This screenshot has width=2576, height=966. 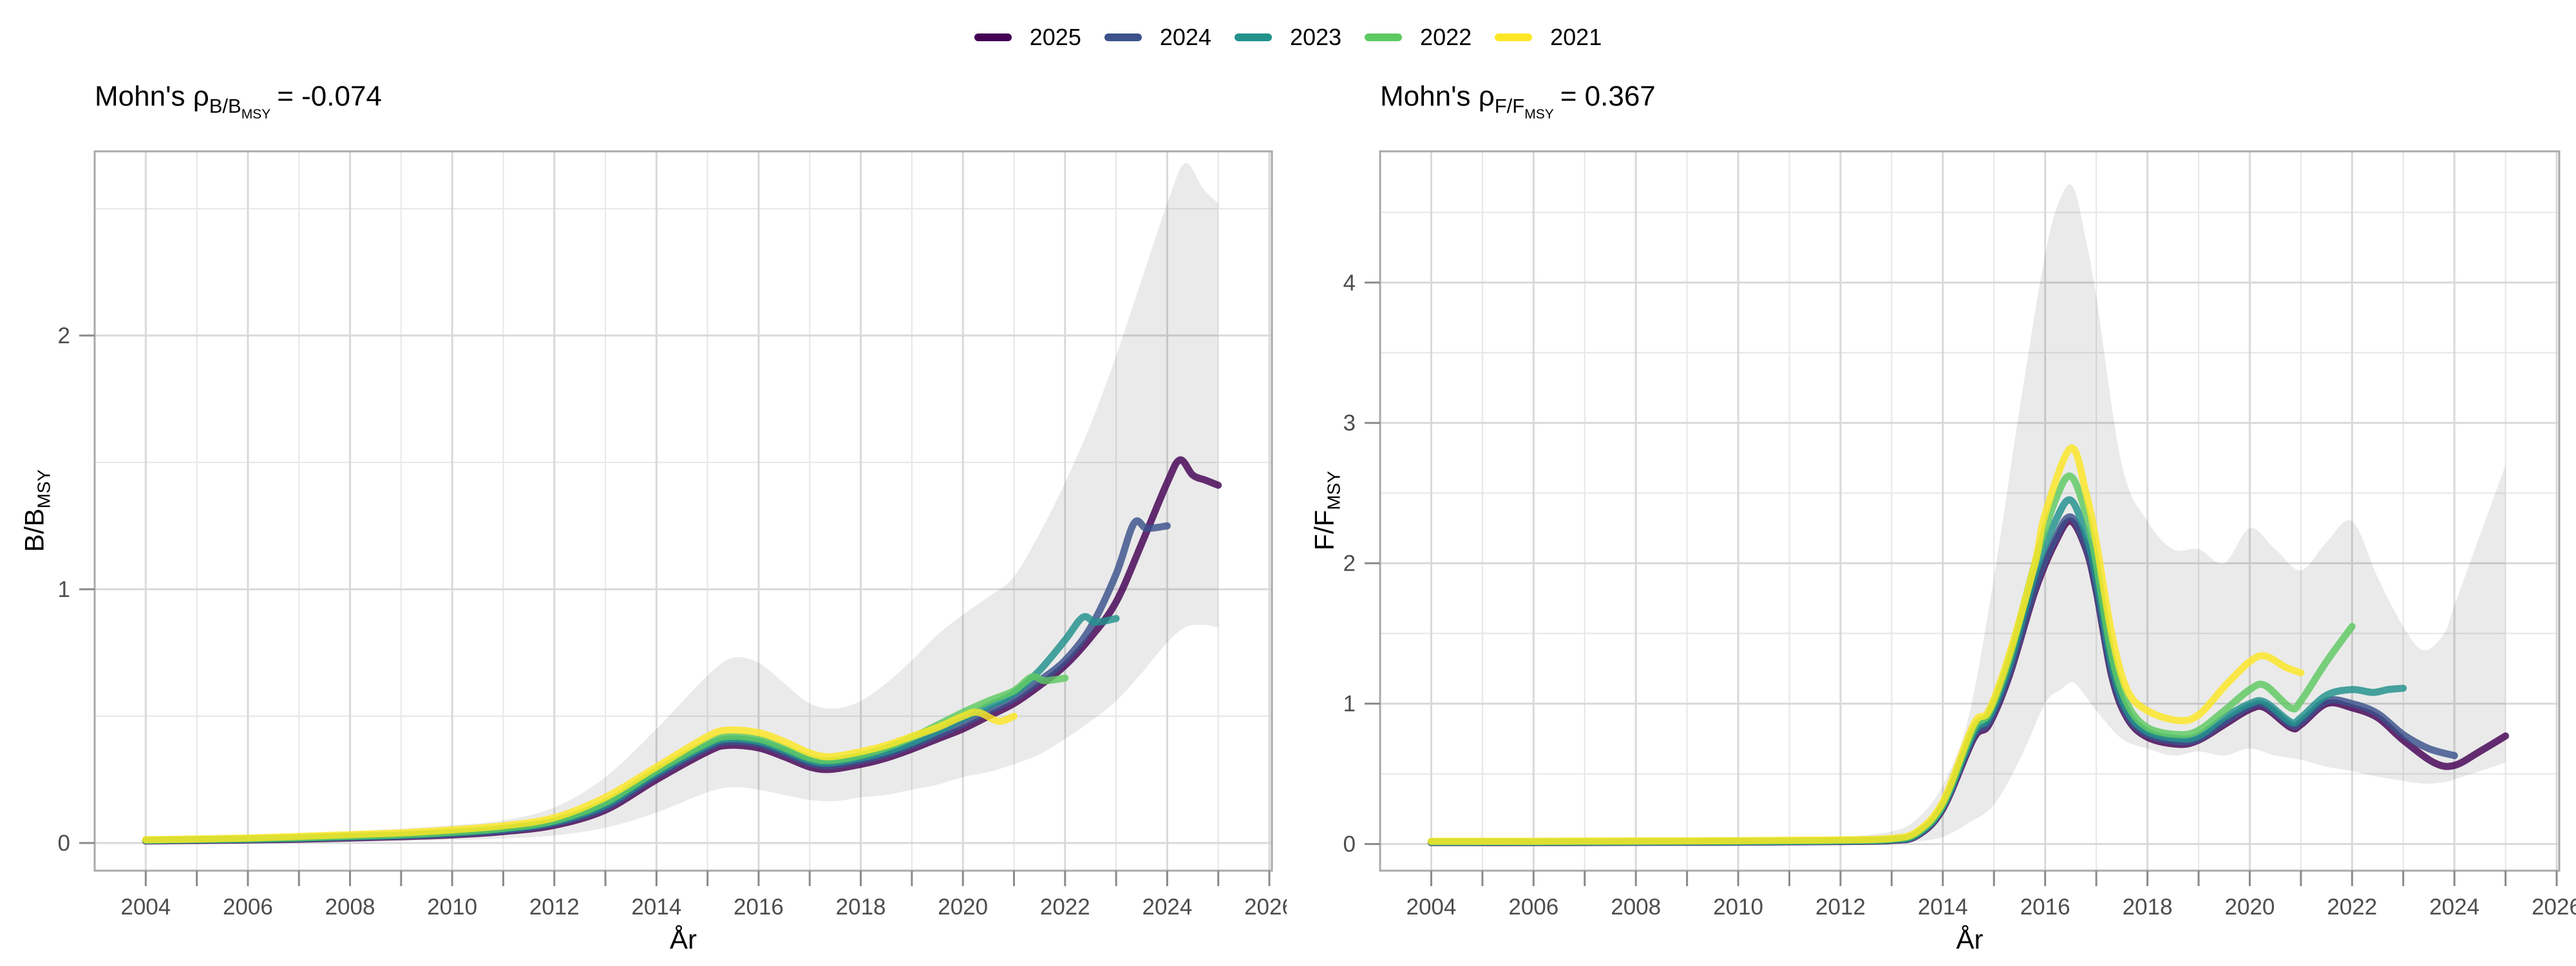 I want to click on legend-swatch-2023, so click(x=1253, y=37).